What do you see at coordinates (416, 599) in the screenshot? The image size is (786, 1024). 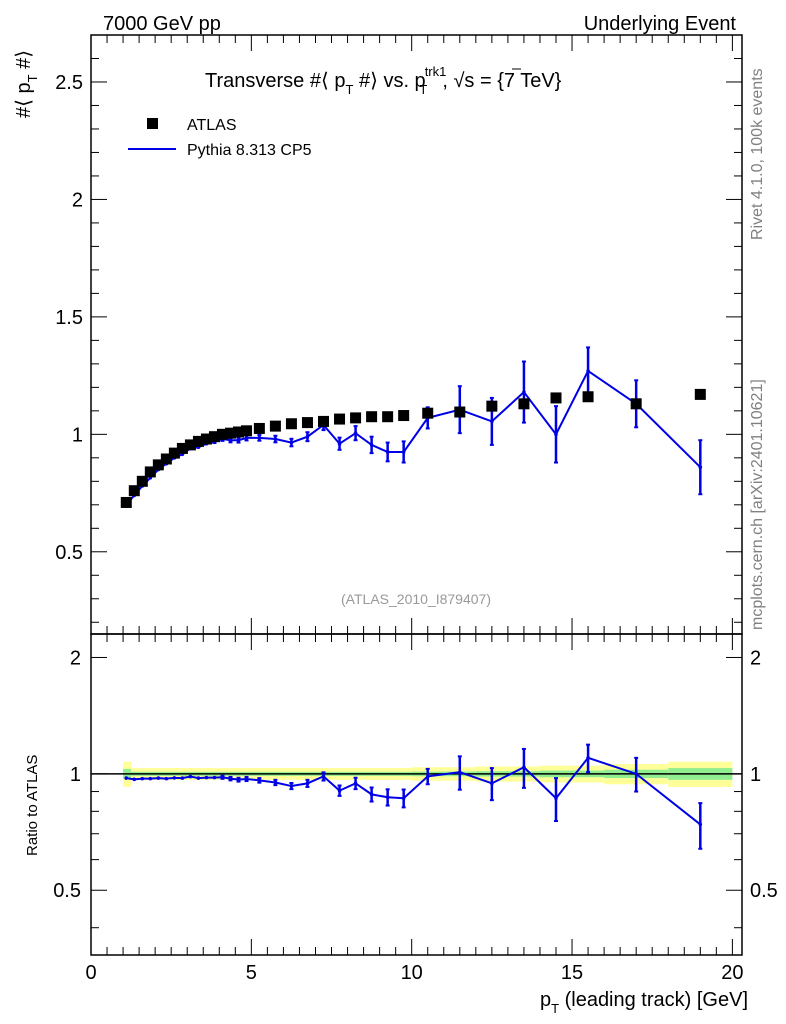 I see `analysis-label: (ATLAS_2010_I879407)` at bounding box center [416, 599].